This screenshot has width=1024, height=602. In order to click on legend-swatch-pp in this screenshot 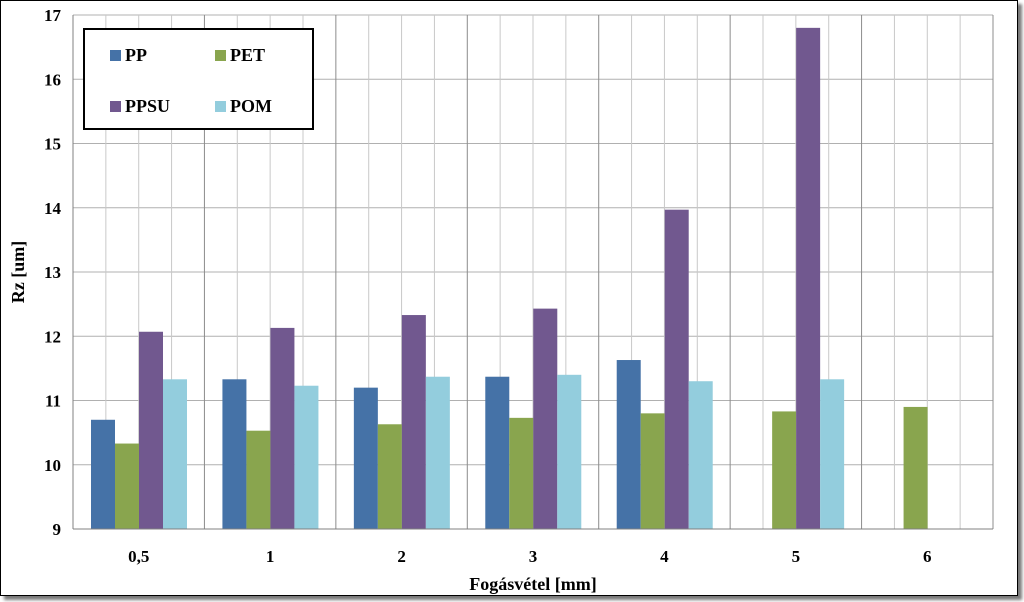, I will do `click(115, 55)`.